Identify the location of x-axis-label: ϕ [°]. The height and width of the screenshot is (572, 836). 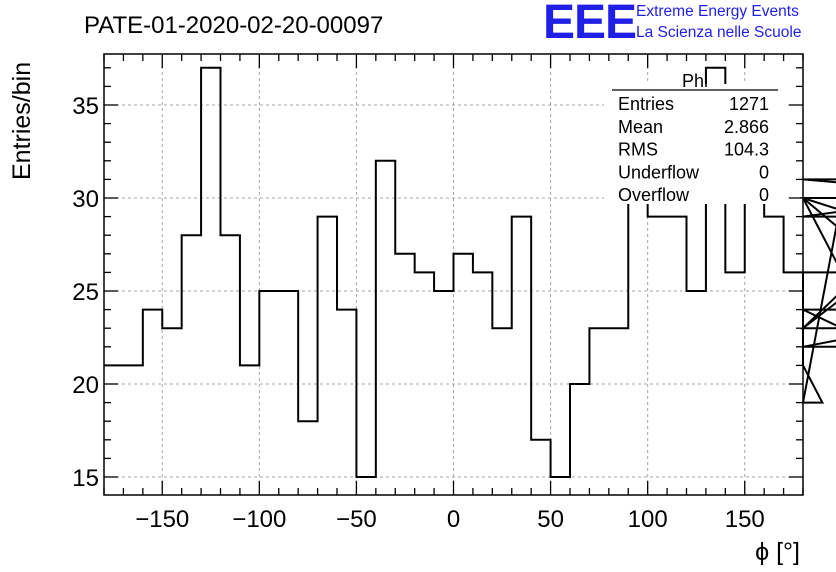
(777, 552).